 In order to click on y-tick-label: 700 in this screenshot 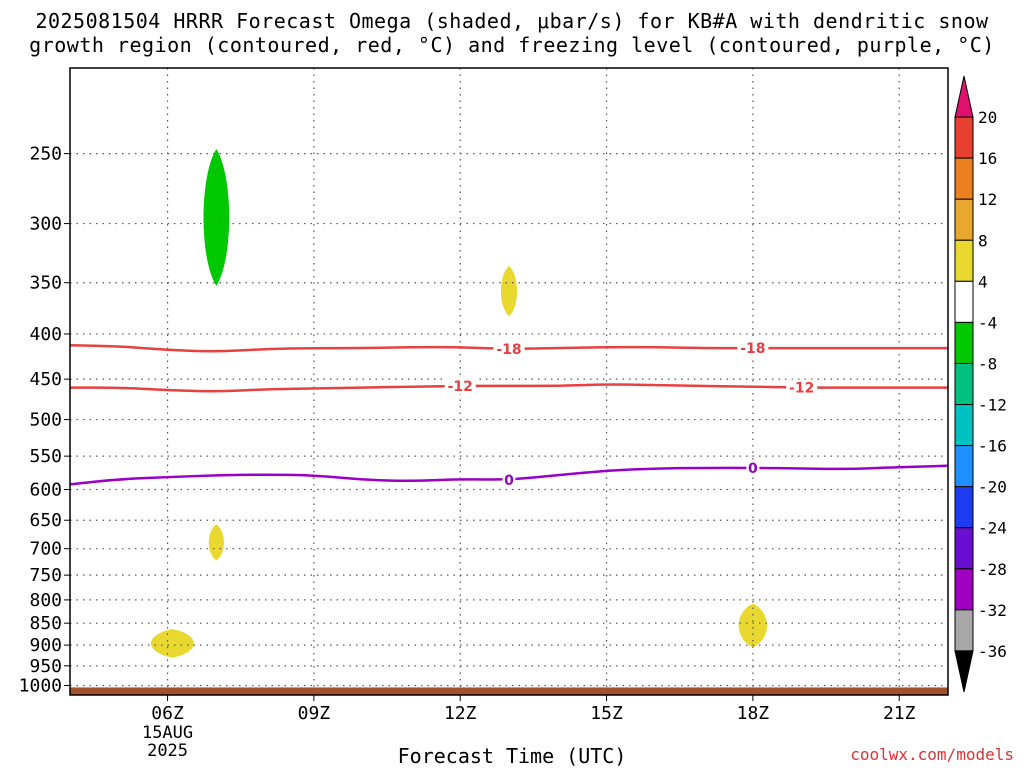, I will do `click(45, 549)`.